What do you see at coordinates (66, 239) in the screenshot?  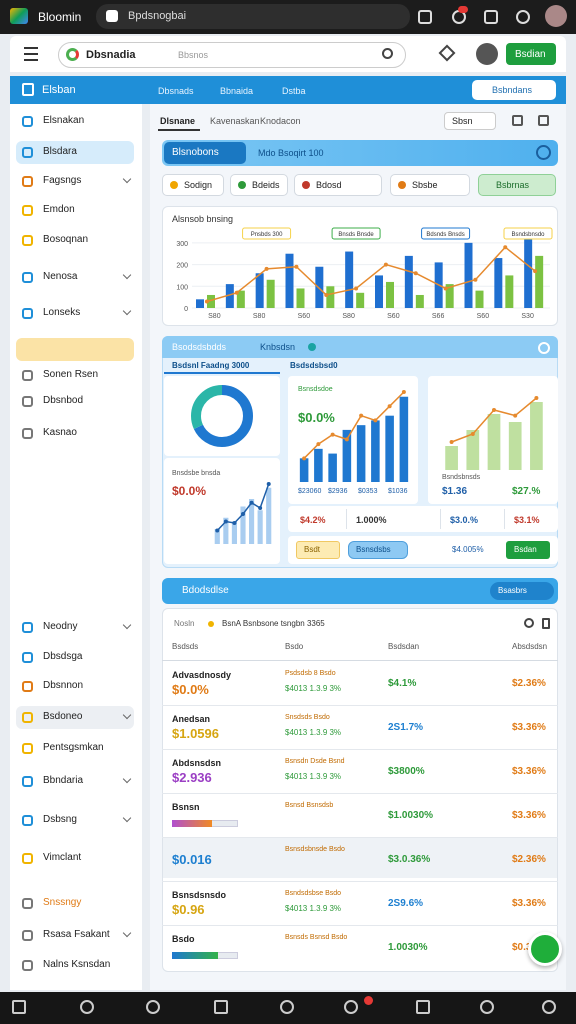 I see `sidebar-item: Bosoqnan` at bounding box center [66, 239].